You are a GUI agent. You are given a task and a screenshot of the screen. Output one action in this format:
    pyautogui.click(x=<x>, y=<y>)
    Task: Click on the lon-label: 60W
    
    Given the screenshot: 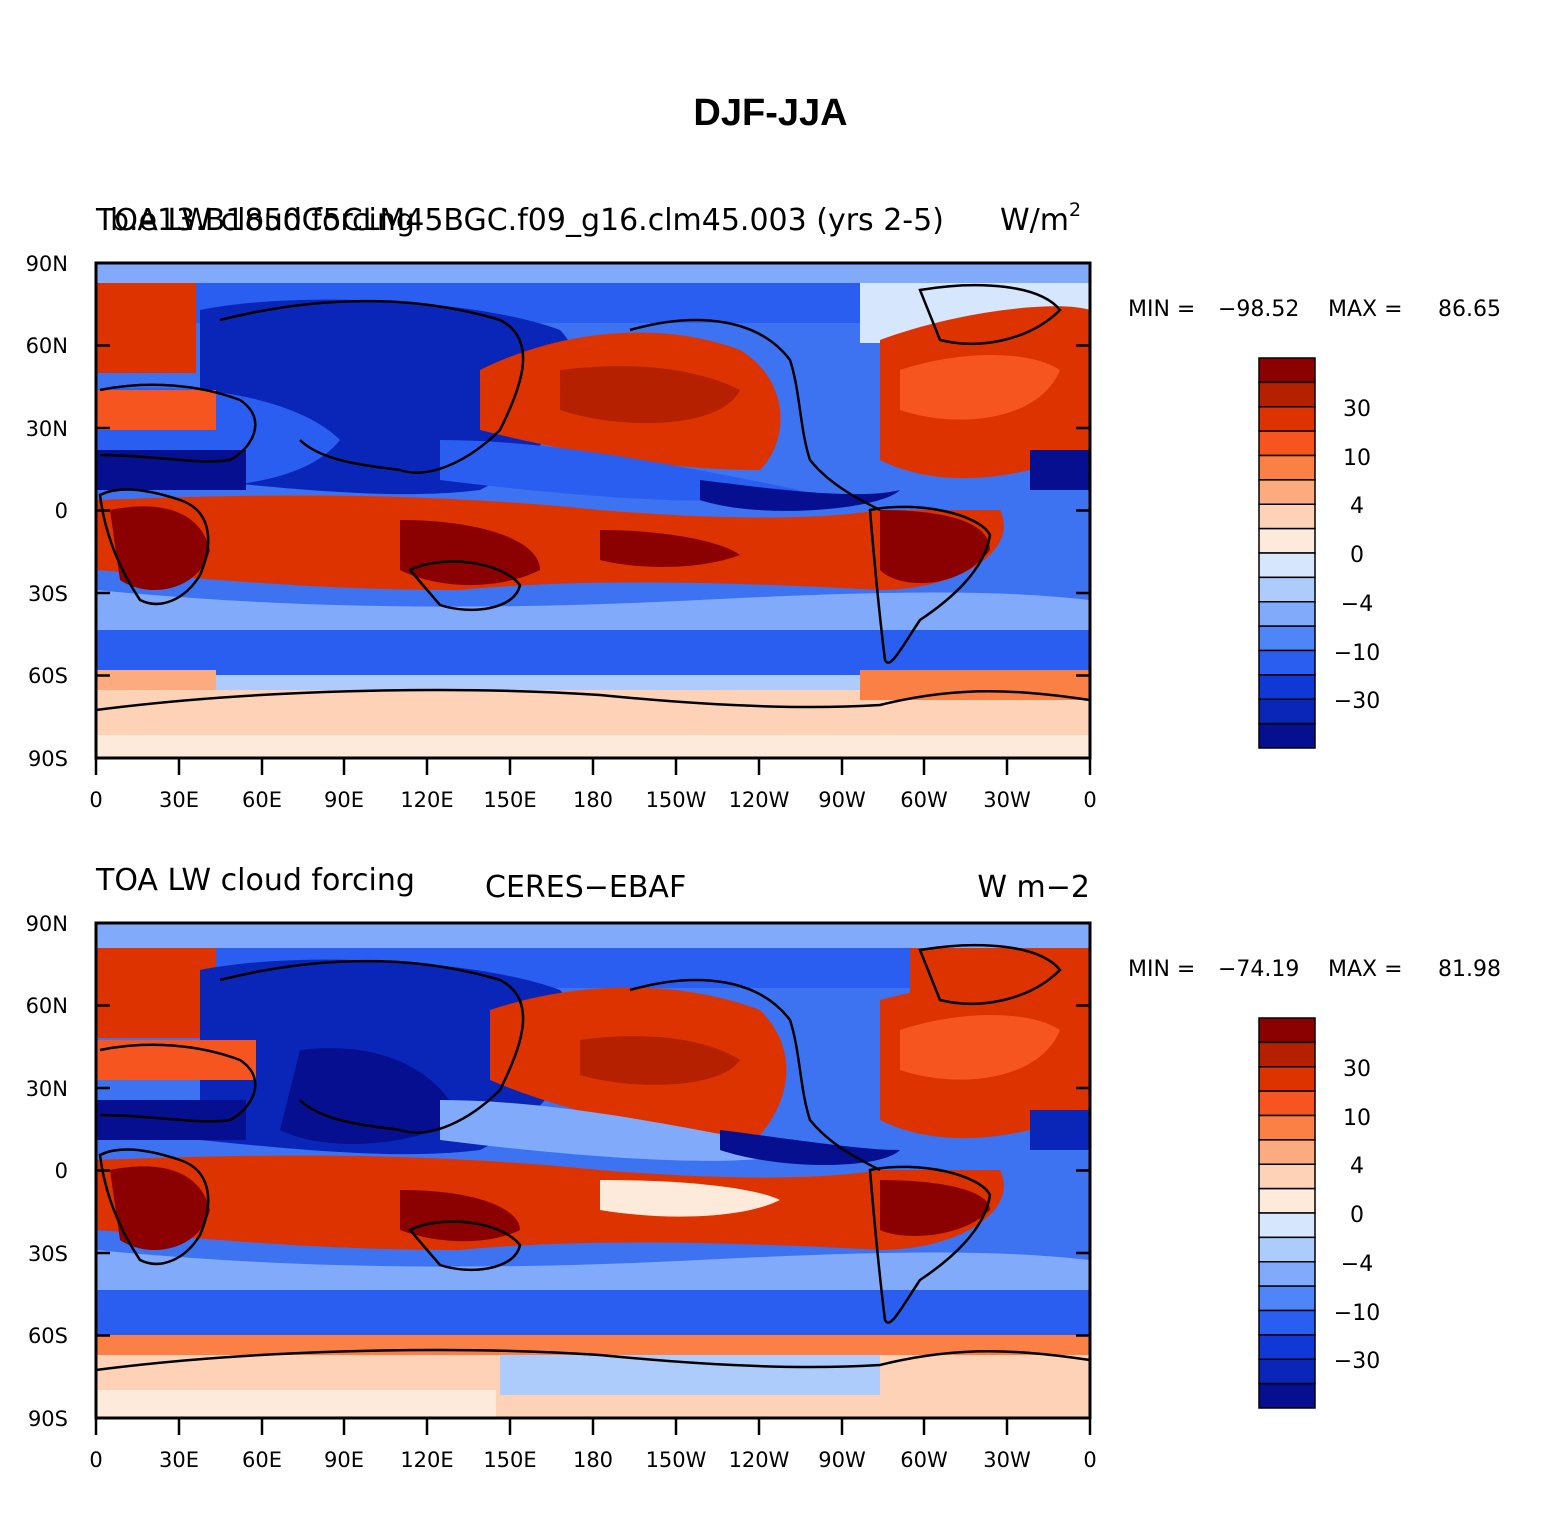 What is the action you would take?
    pyautogui.click(x=924, y=1460)
    